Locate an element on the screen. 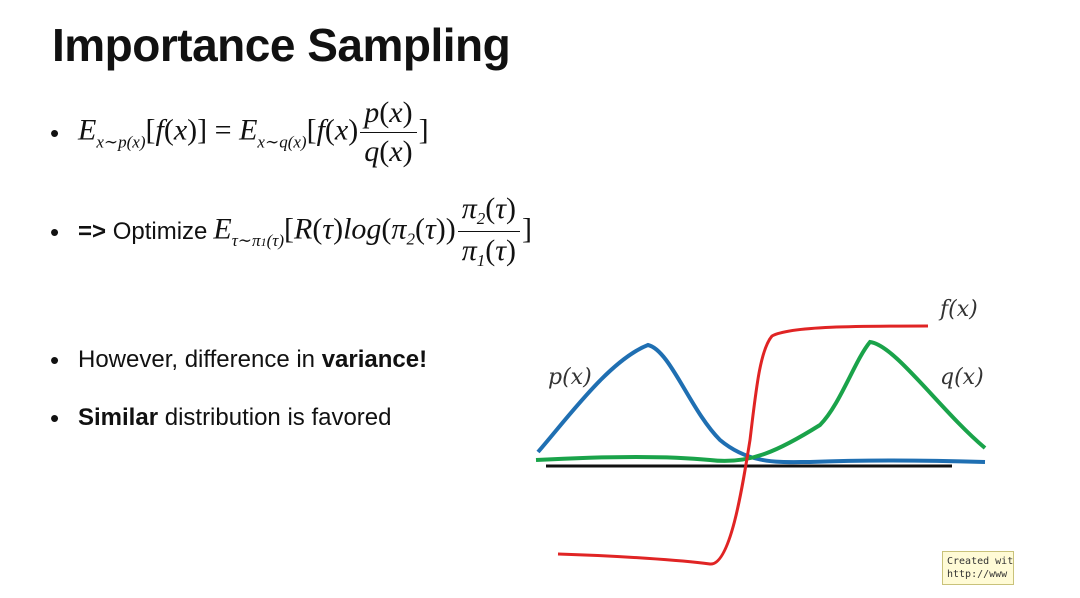 Image resolution: width=1080 pixels, height=598 pixels. slide-title: Importance Sampling is located at coordinates (281, 45).